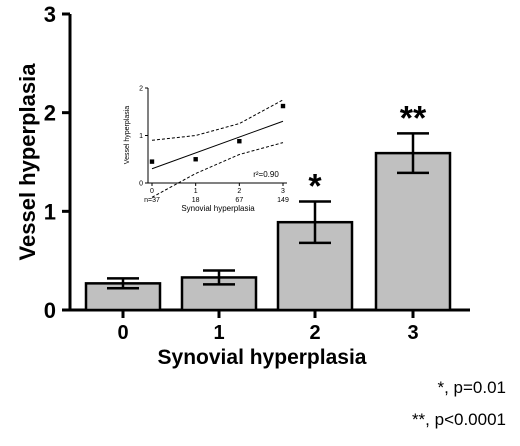  What do you see at coordinates (262, 357) in the screenshot?
I see `x-axis-title: Synovial hyperplasia` at bounding box center [262, 357].